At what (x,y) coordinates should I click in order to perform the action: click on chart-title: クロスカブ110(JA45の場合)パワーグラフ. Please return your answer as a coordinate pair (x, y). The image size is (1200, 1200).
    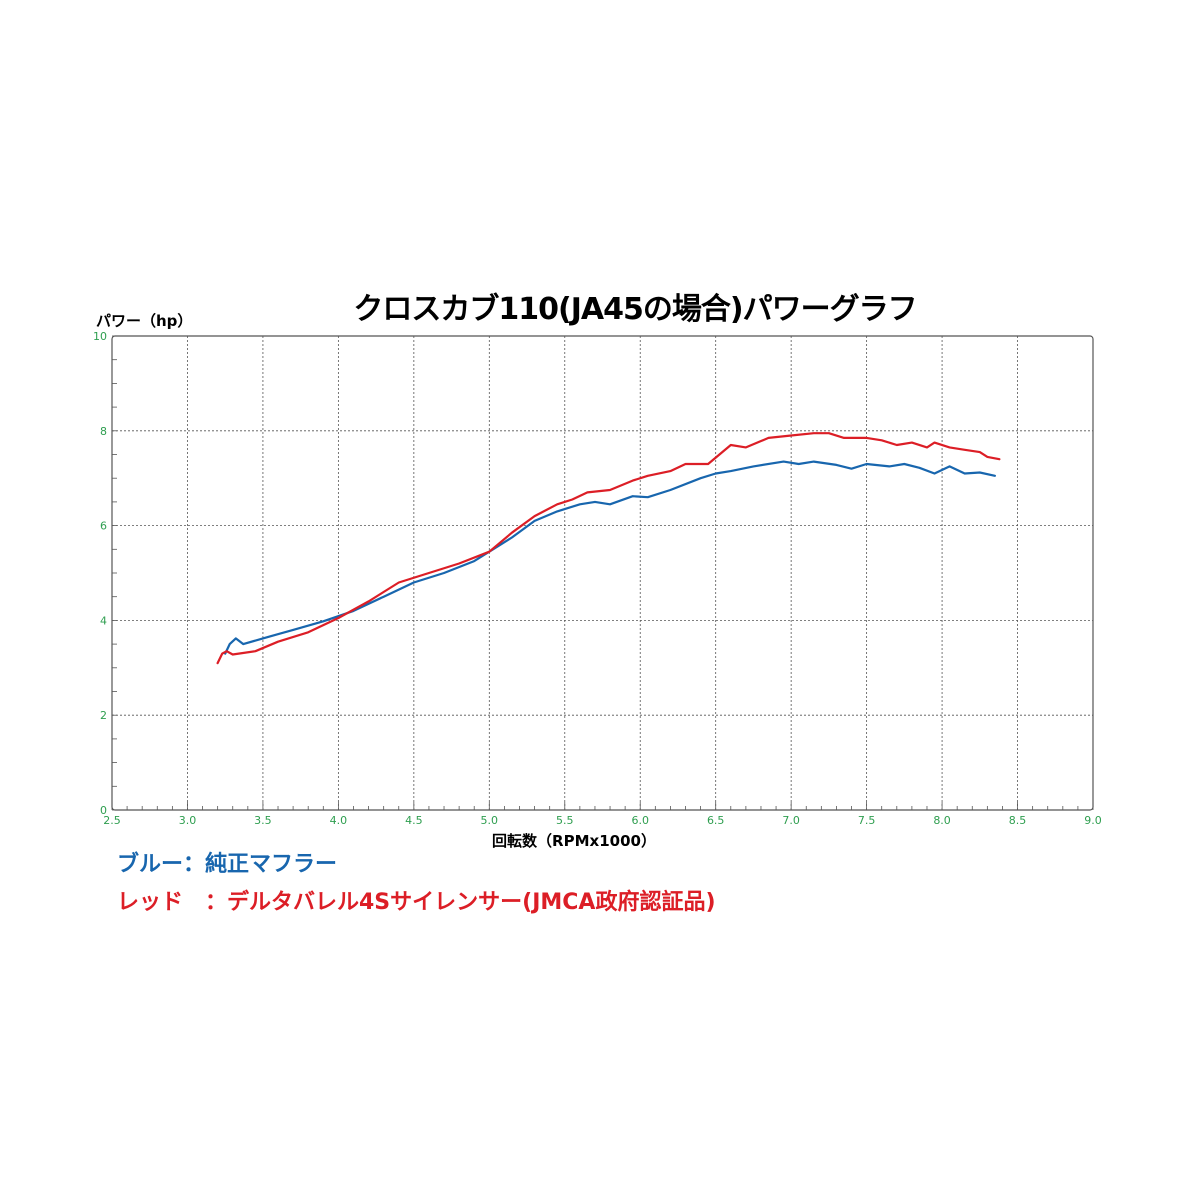
    Looking at the image, I should click on (635, 309).